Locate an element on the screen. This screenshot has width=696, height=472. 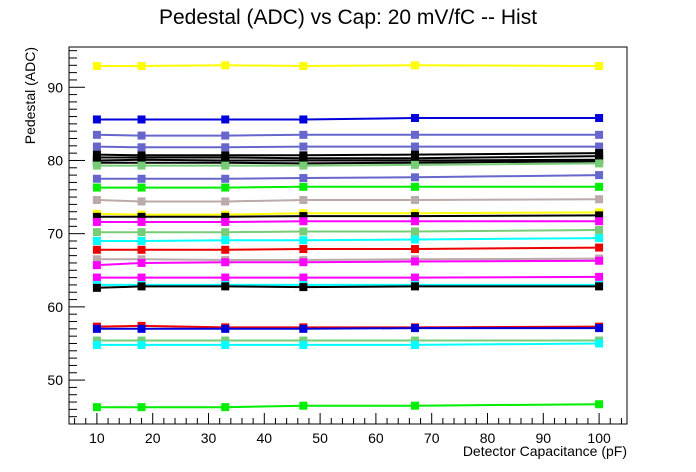
x-tick-label: 60 is located at coordinates (376, 438).